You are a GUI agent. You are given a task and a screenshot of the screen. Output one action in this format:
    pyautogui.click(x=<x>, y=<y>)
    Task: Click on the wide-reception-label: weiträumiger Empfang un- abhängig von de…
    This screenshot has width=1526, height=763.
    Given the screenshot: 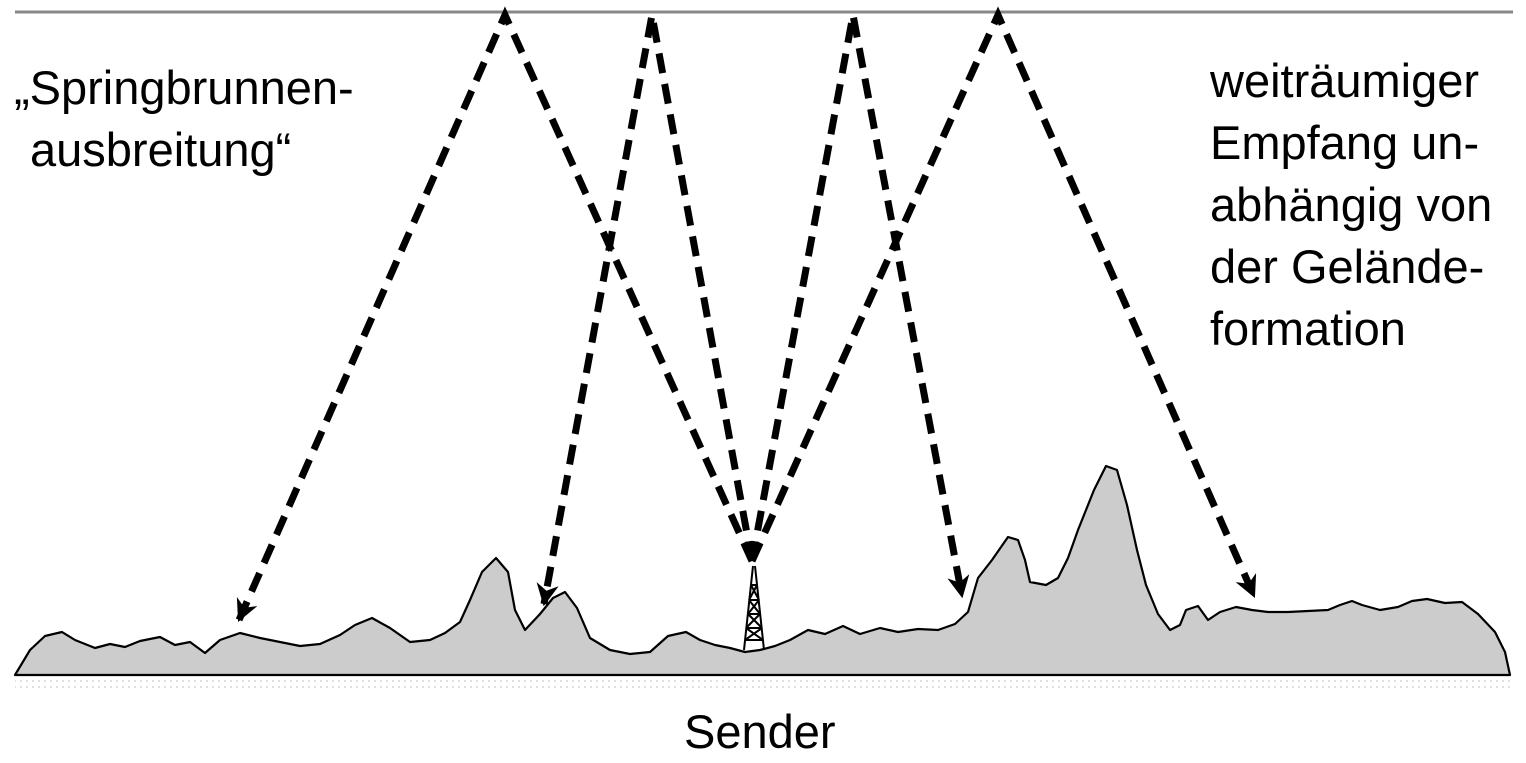 What is the action you would take?
    pyautogui.click(x=1351, y=205)
    